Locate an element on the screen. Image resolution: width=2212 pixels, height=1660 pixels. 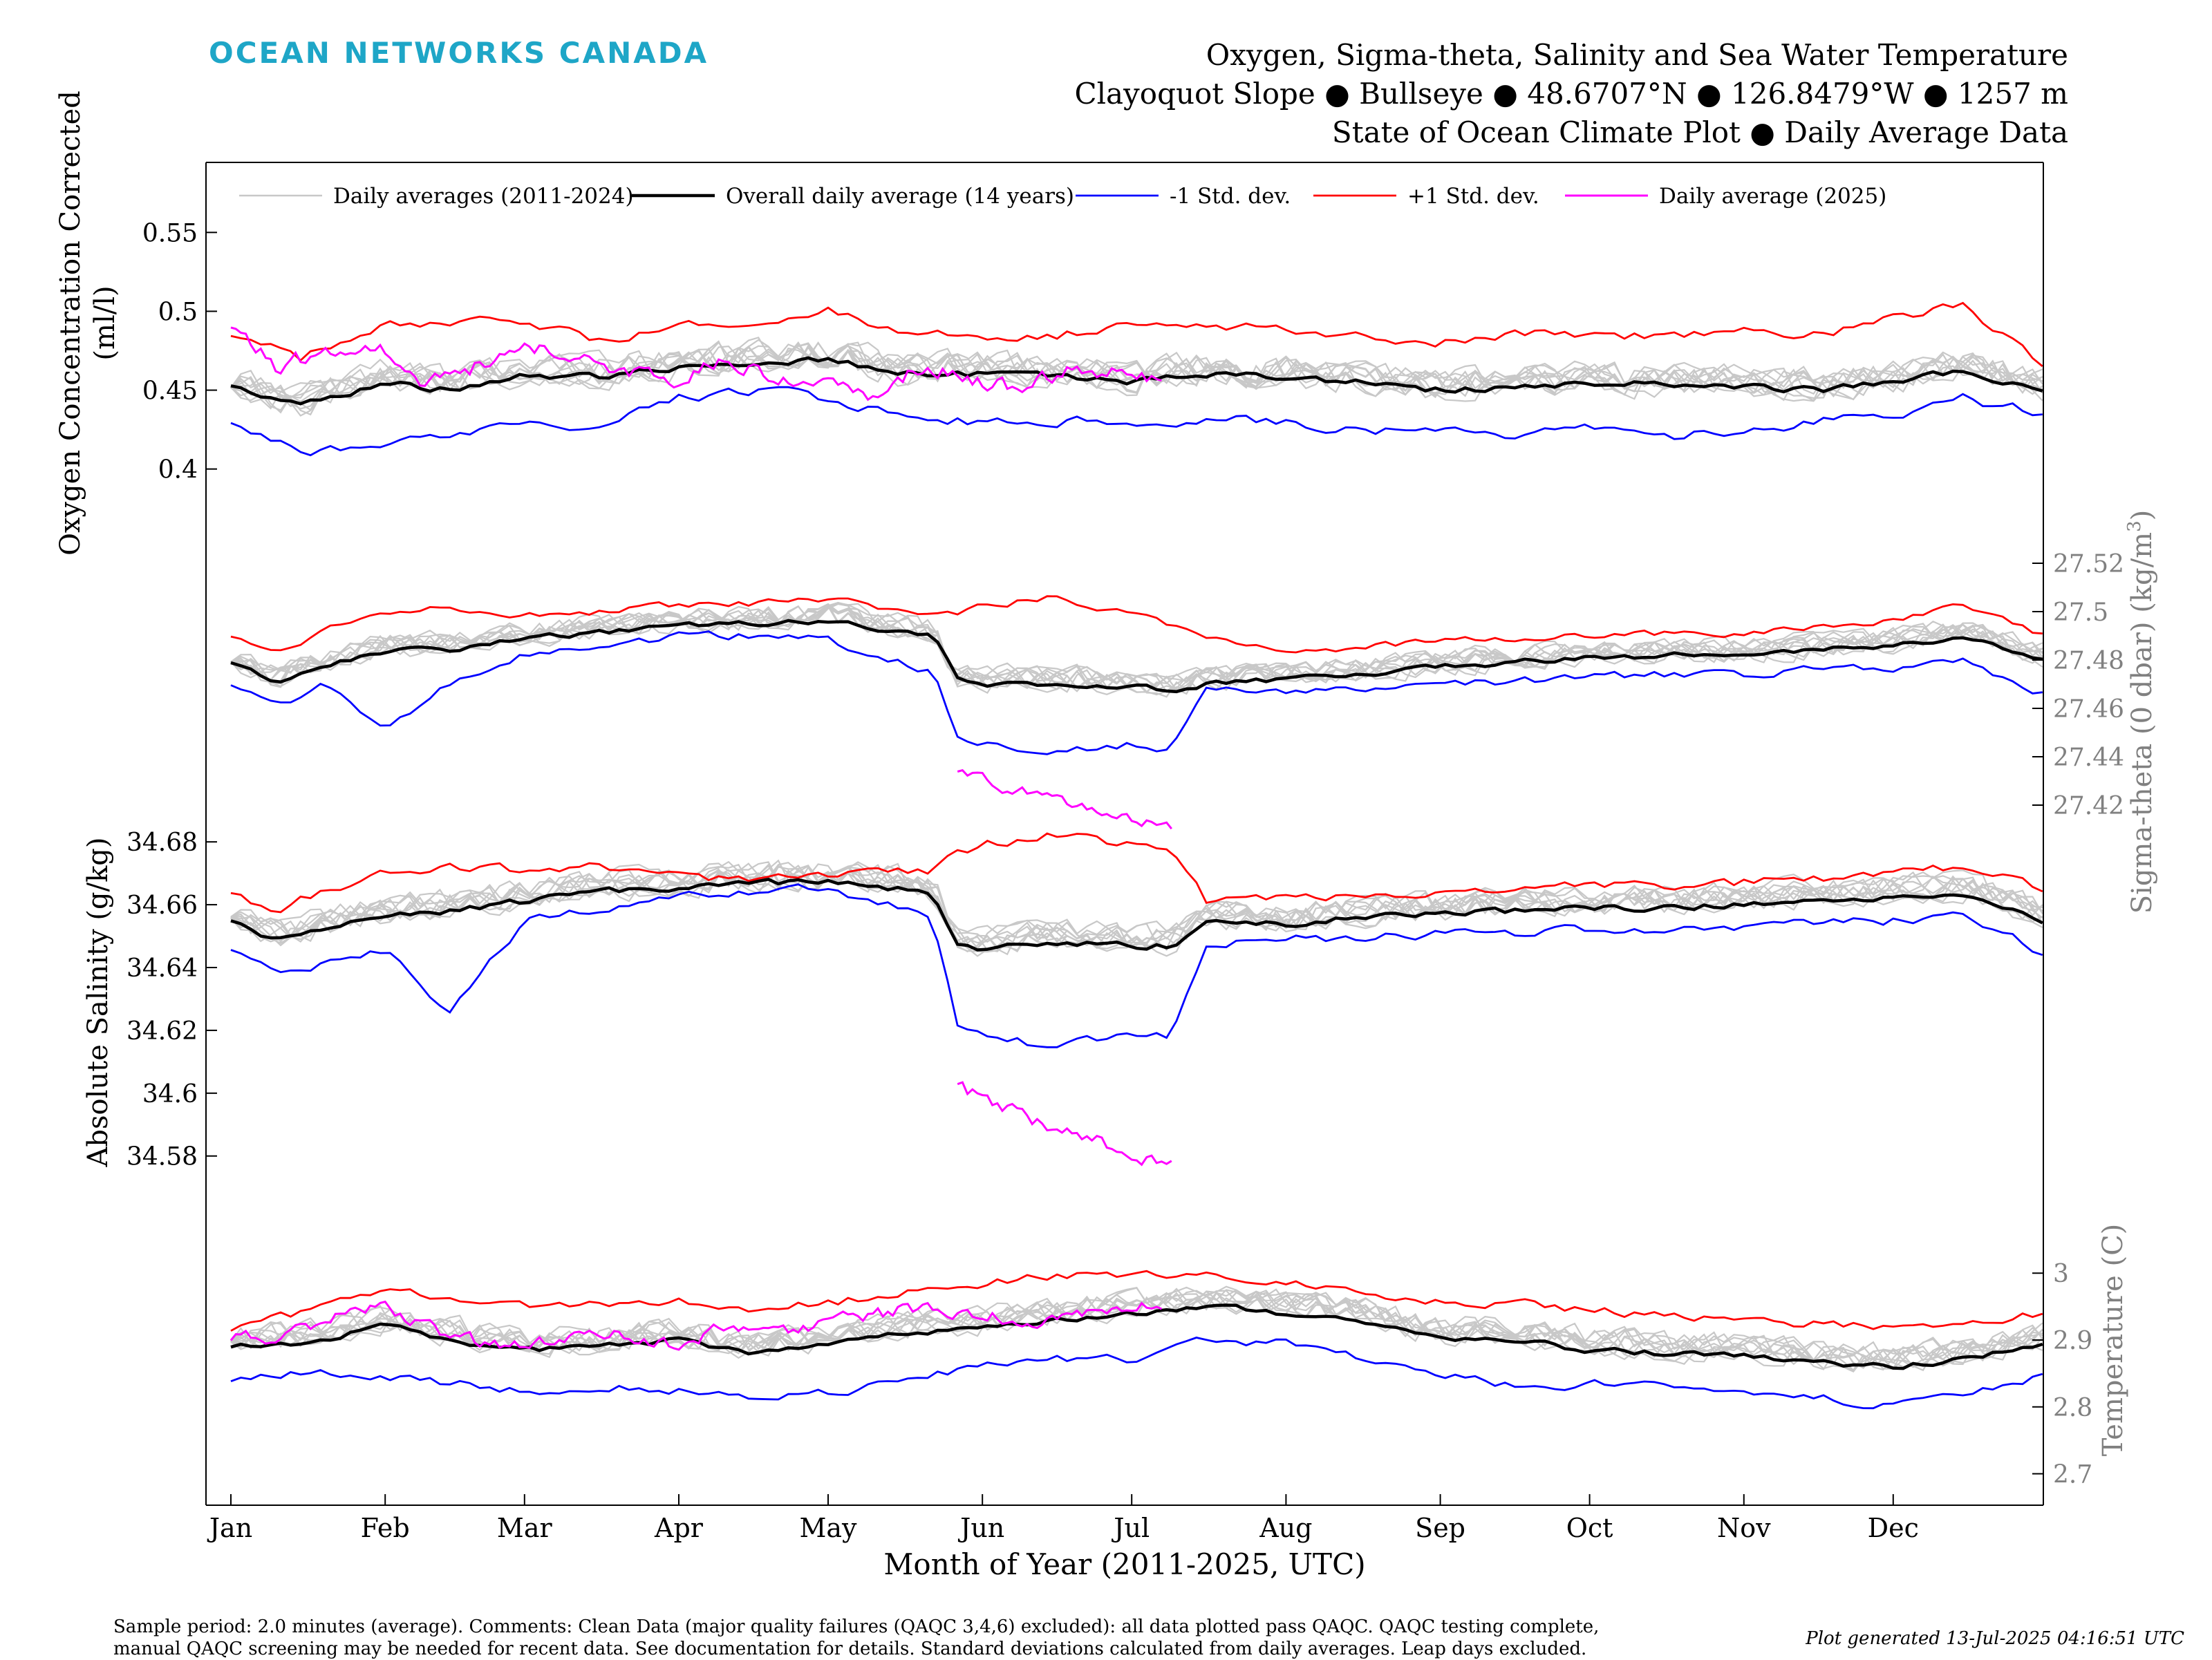
legend-item: Overall daily average (14 years) is located at coordinates (853, 196).